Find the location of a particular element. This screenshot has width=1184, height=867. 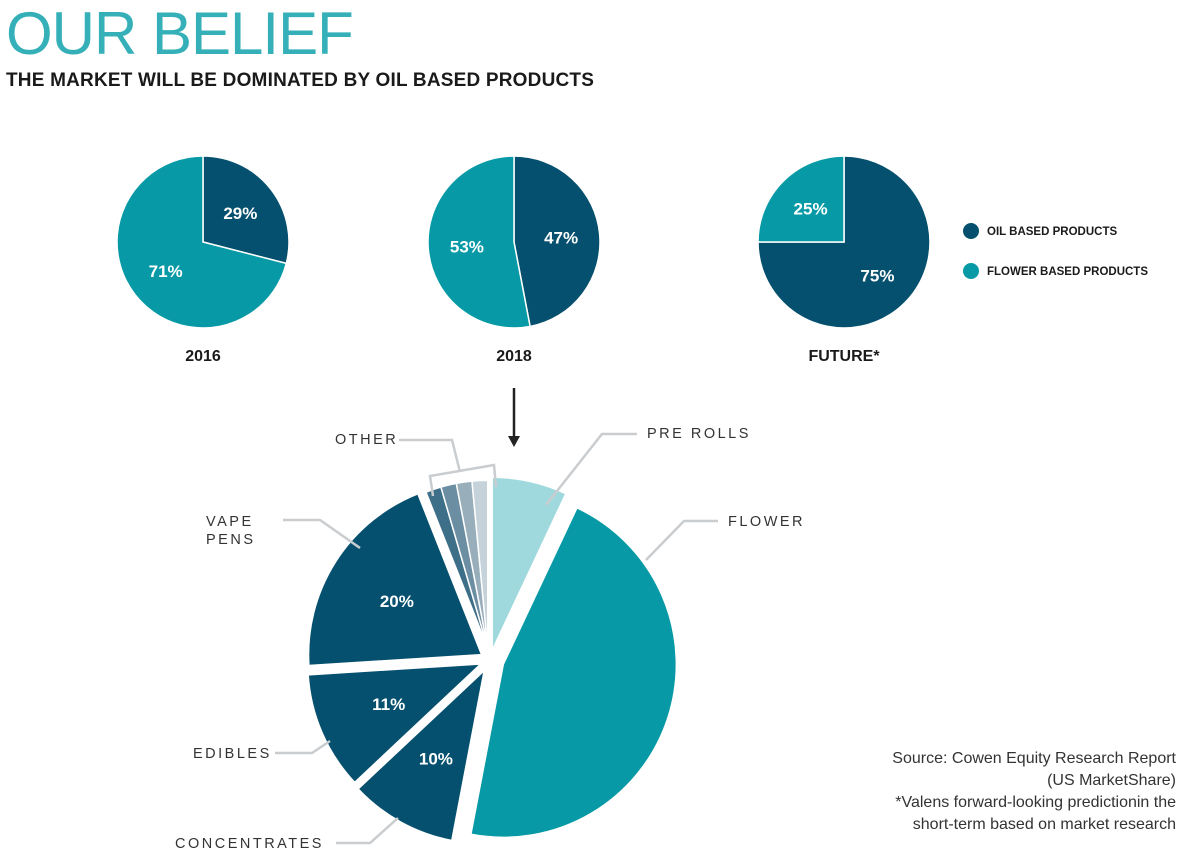

breakdown-slice-edibles-group: 11% is located at coordinates (395, 723).